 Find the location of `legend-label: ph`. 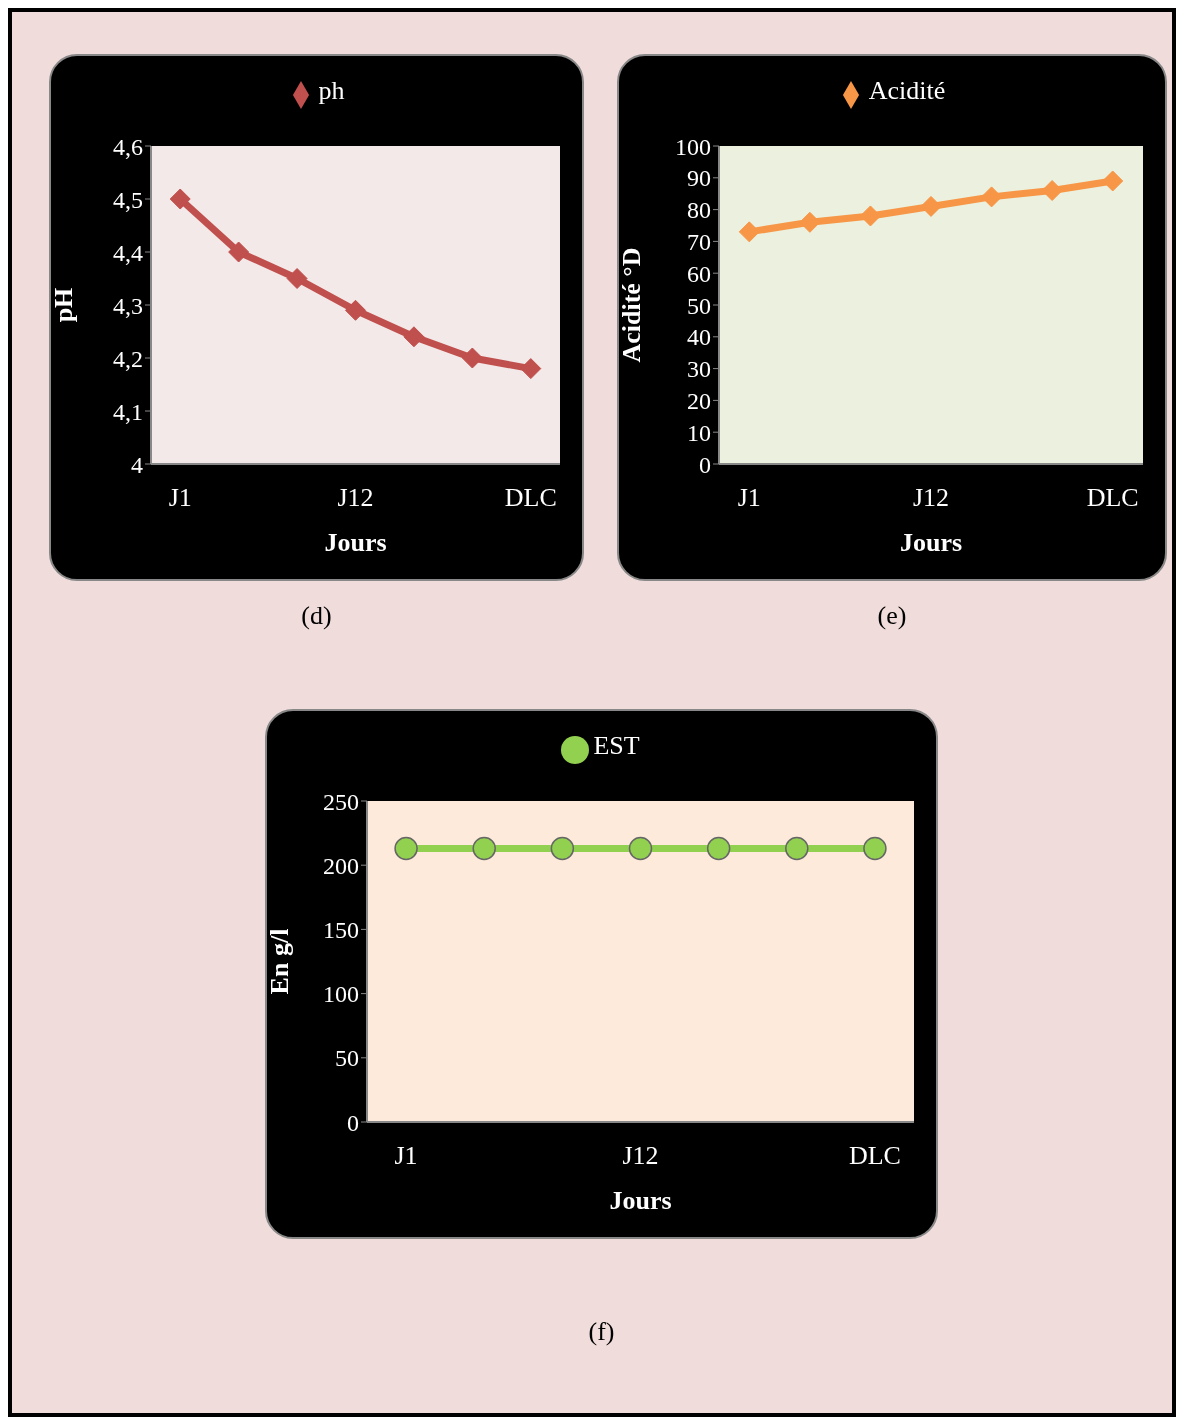

legend-label: ph is located at coordinates (331, 90).